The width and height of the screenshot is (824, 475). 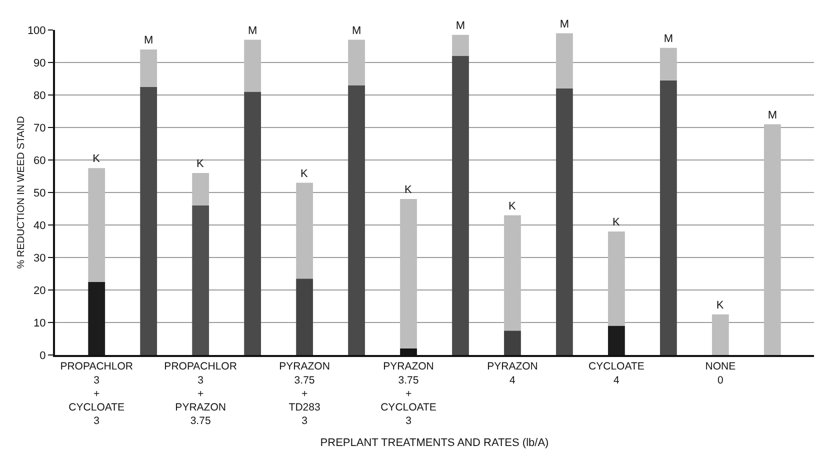 I want to click on y-tick-label: 100, so click(x=36, y=30).